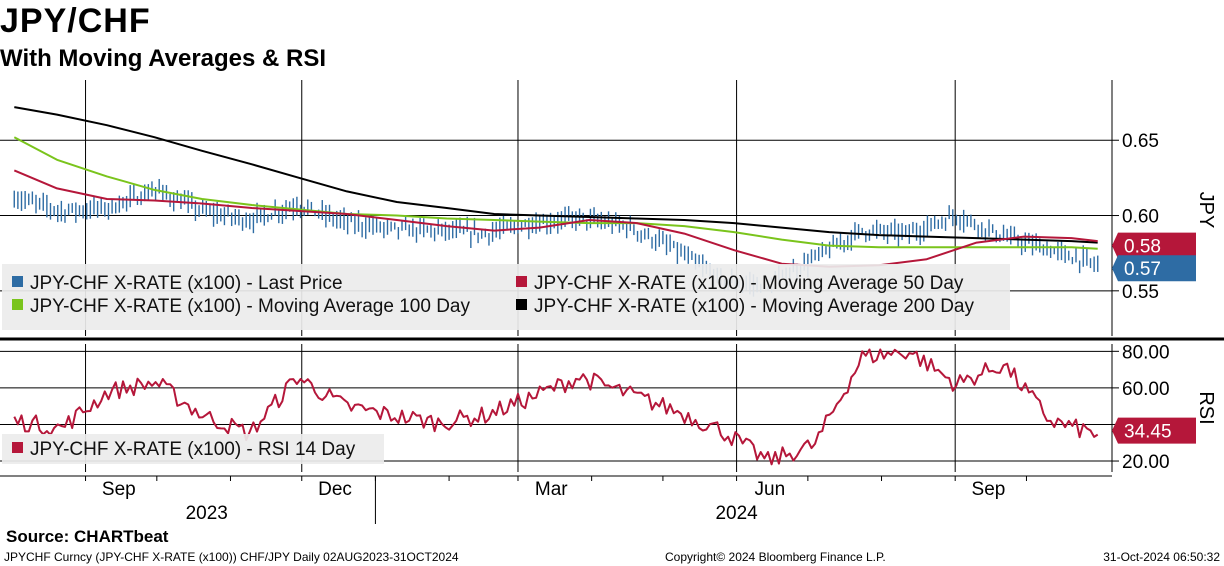  I want to click on chart-subtitle: With Moving Averages & RSI, so click(163, 58).